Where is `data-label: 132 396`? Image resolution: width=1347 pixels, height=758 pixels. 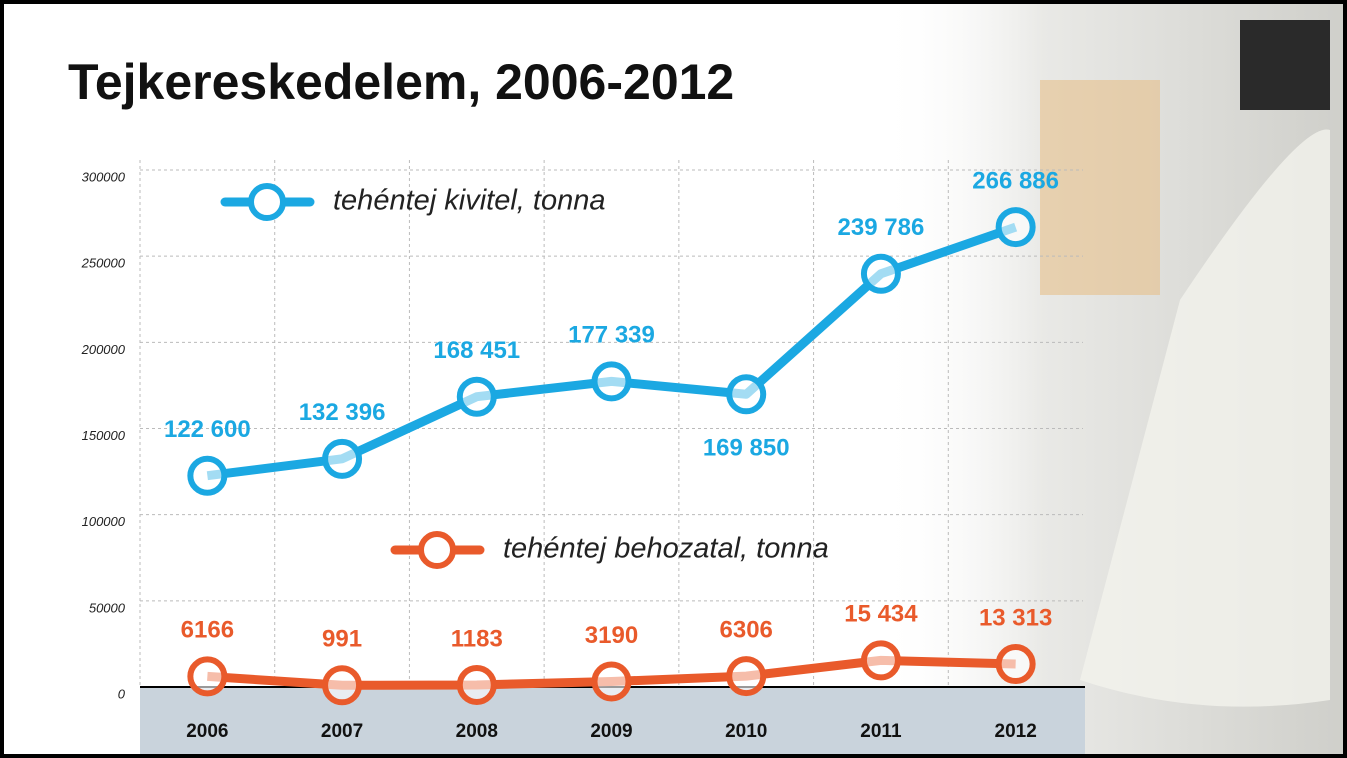
data-label: 132 396 is located at coordinates (342, 412).